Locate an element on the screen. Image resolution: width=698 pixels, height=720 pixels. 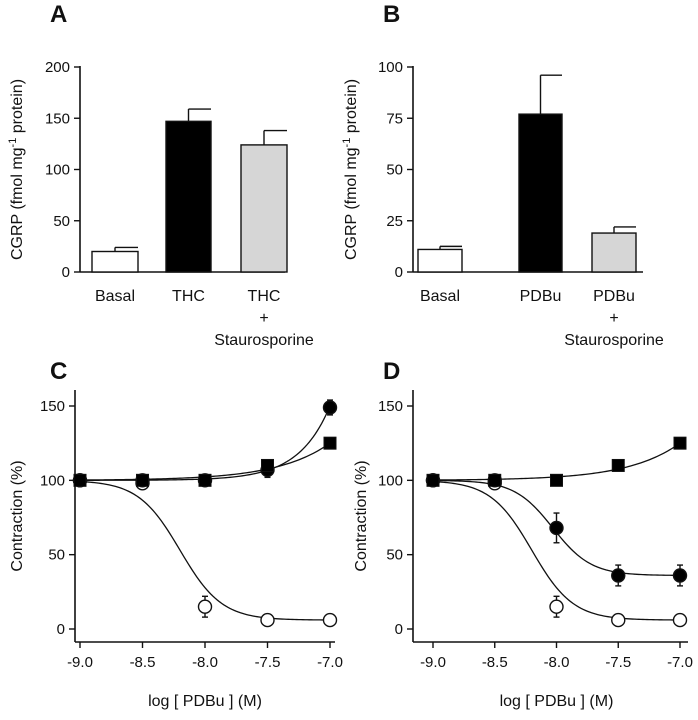
panel-letter-a: A is located at coordinates (58, 14).